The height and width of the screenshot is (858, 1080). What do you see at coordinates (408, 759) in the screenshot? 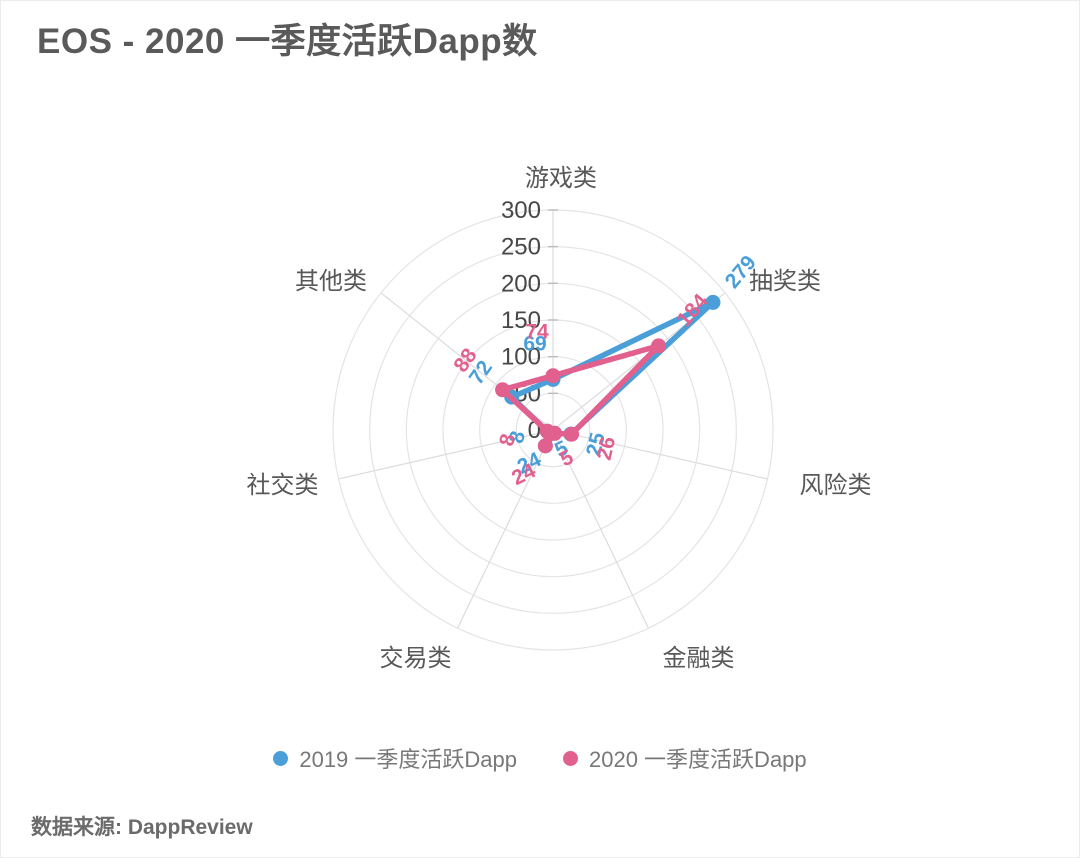
I see `legend-label: 2019 一季度活跃Dapp` at bounding box center [408, 759].